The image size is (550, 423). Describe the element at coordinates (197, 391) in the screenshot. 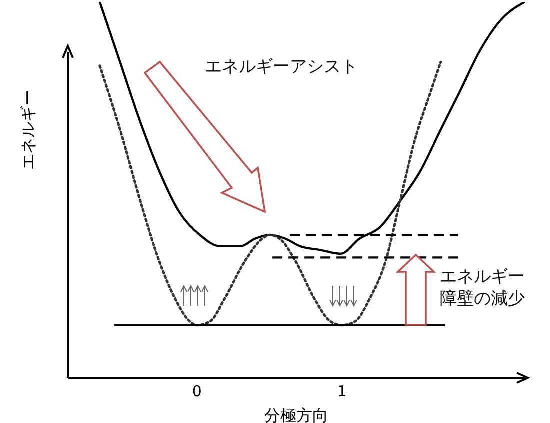

I see `x-tick-label: 0` at that location.